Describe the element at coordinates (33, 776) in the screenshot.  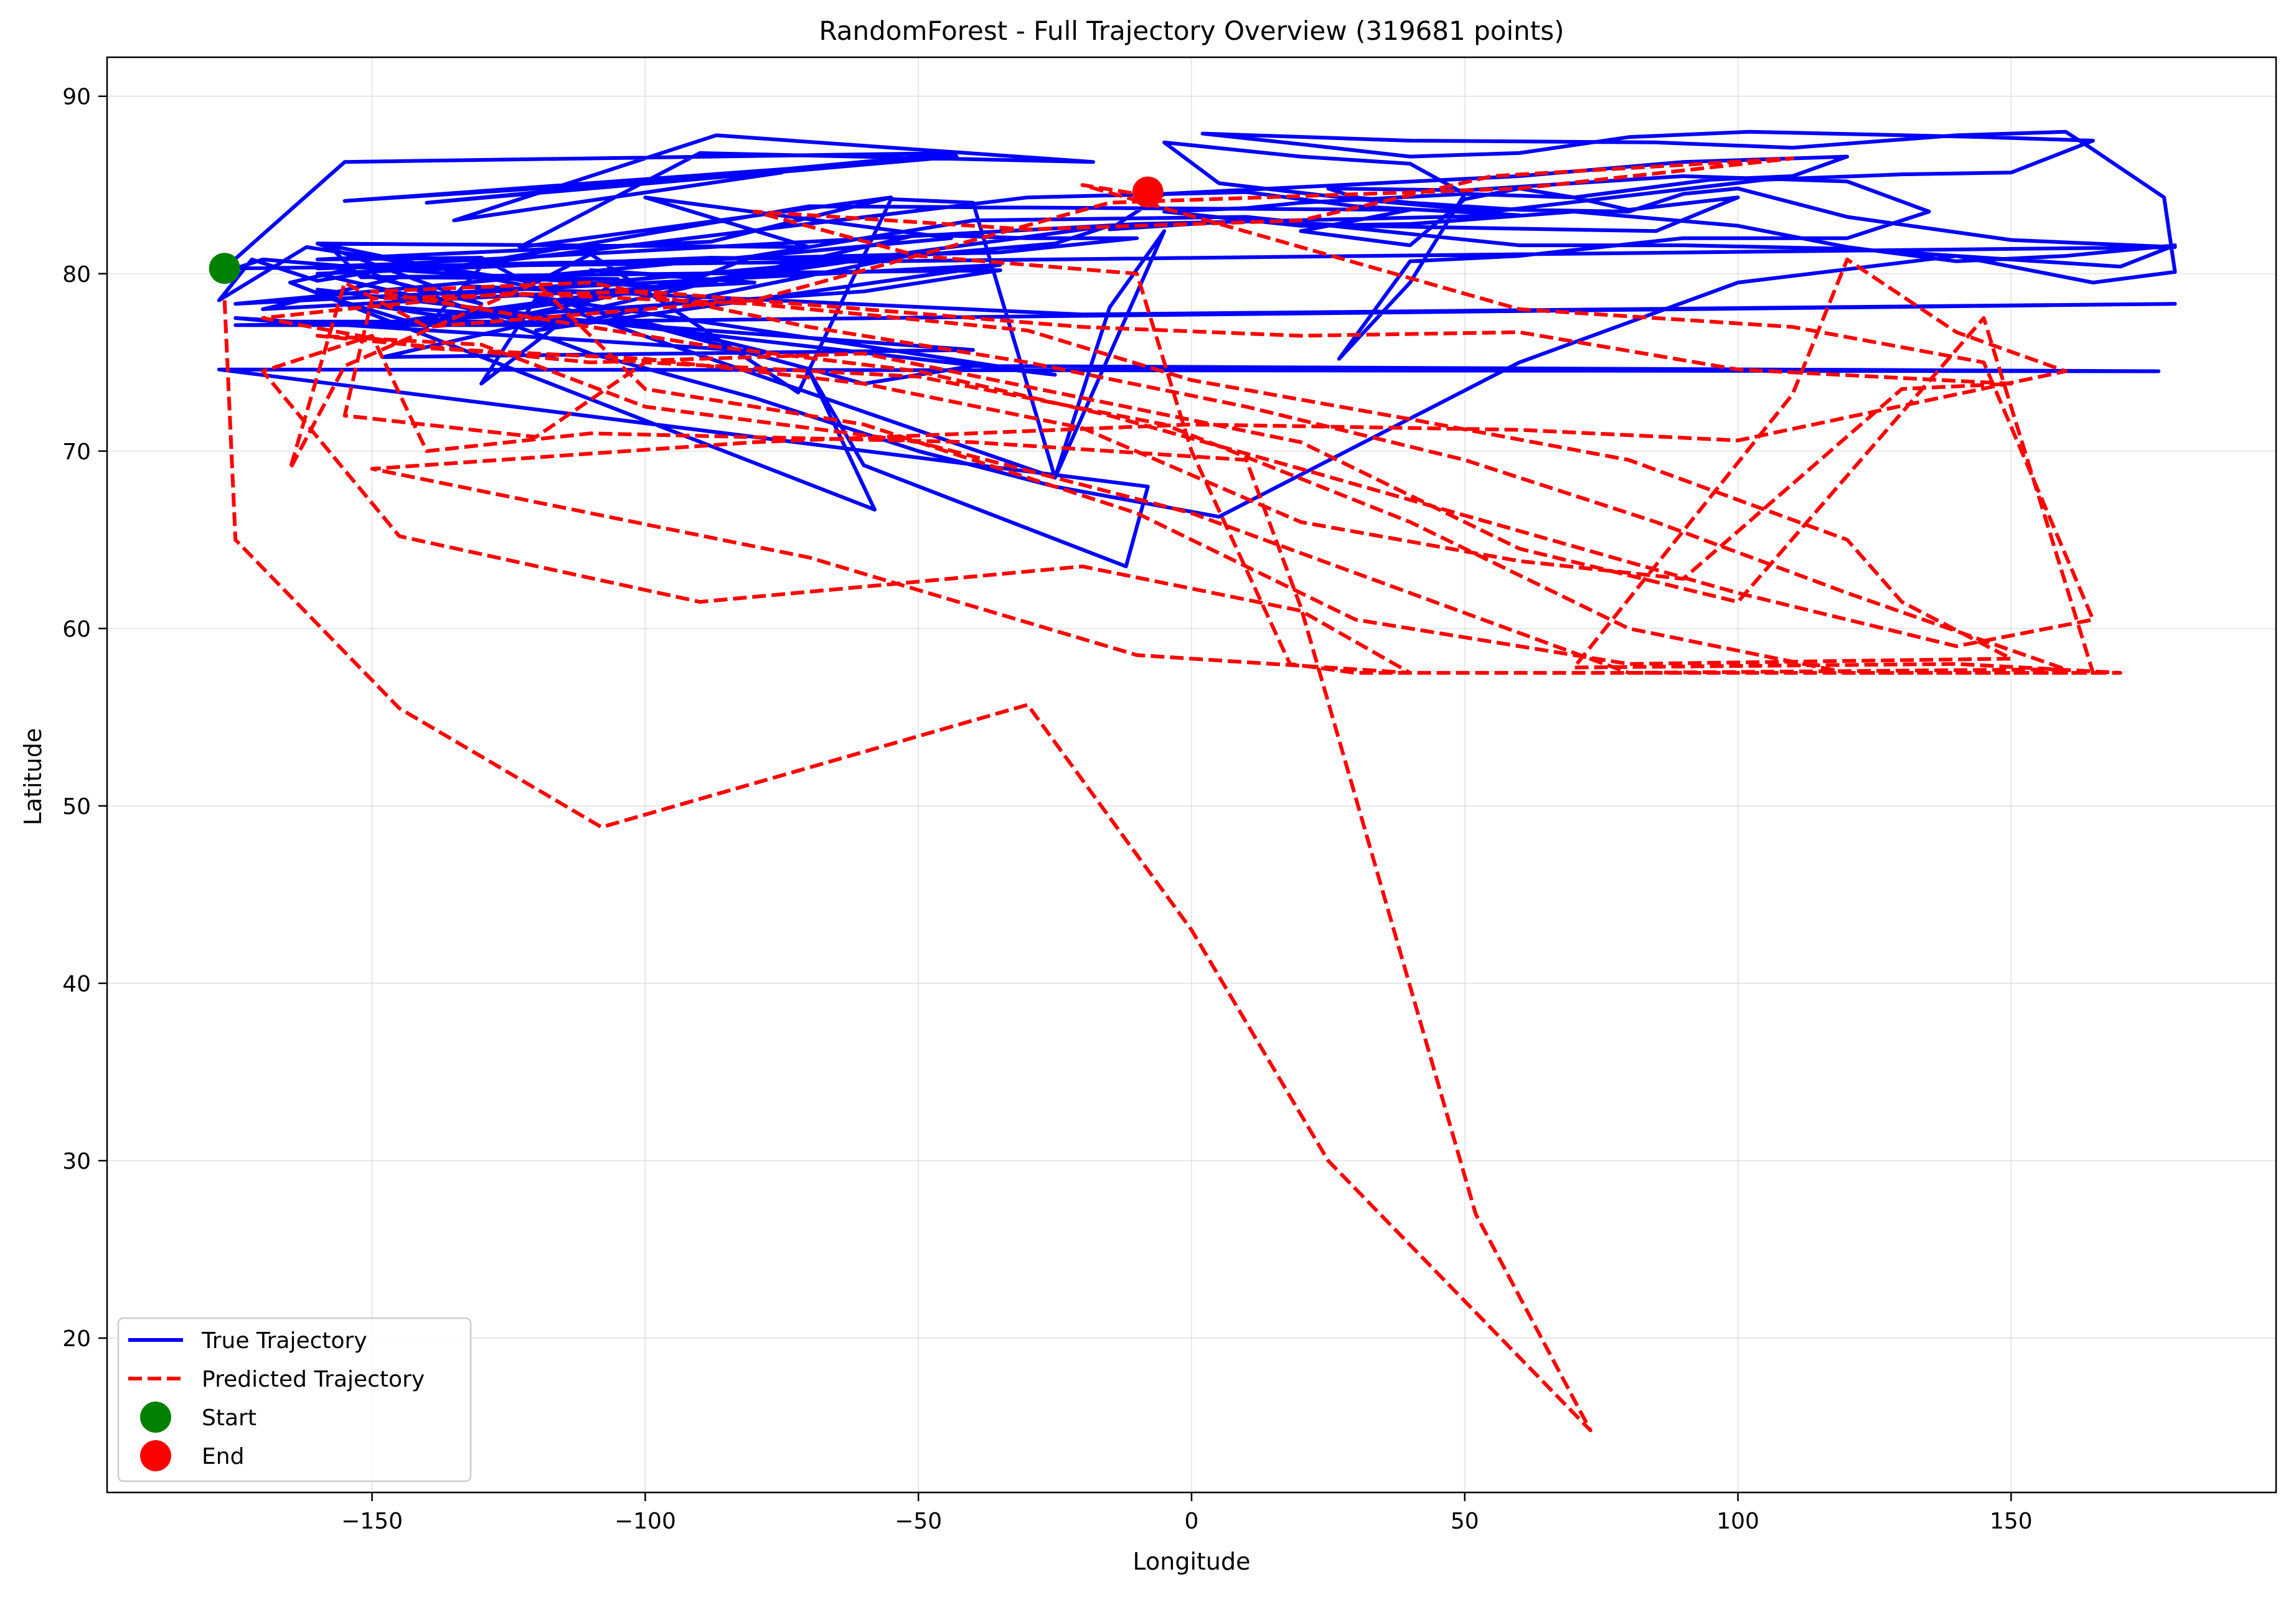
I see `y-axis-label: Latitude` at that location.